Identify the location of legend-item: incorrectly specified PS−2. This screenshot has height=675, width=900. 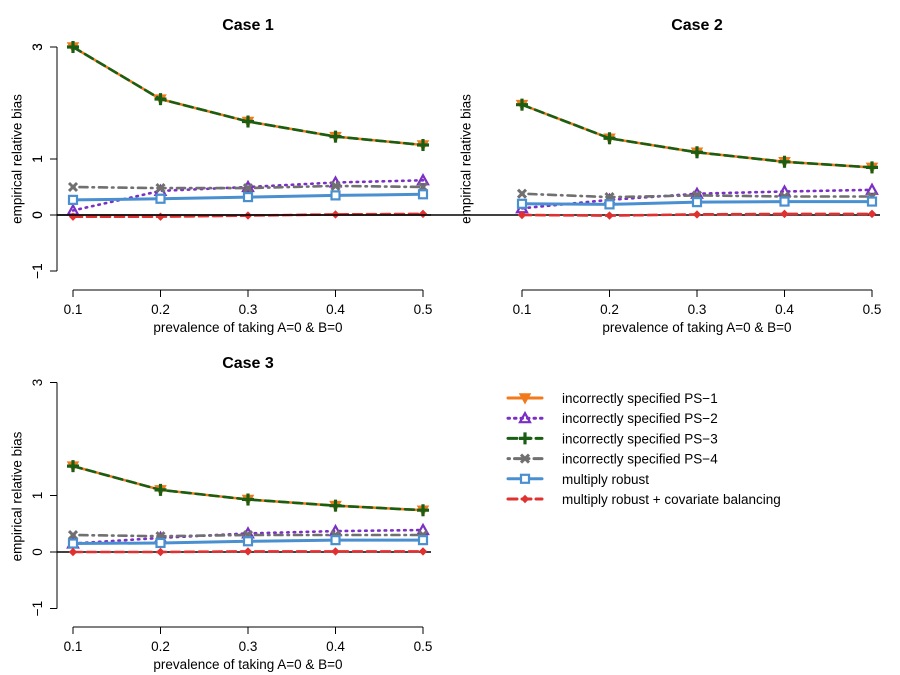
(612, 418).